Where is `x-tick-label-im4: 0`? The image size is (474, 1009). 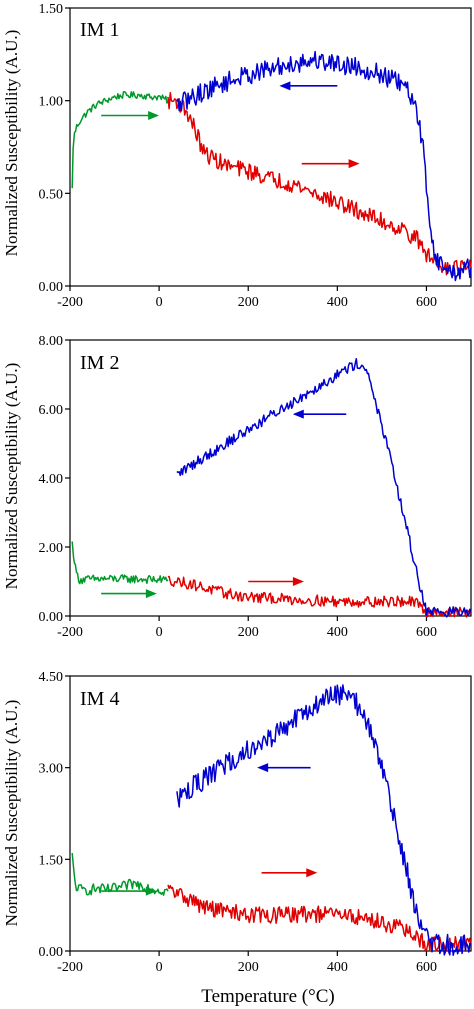
x-tick-label-im4: 0 is located at coordinates (159, 967).